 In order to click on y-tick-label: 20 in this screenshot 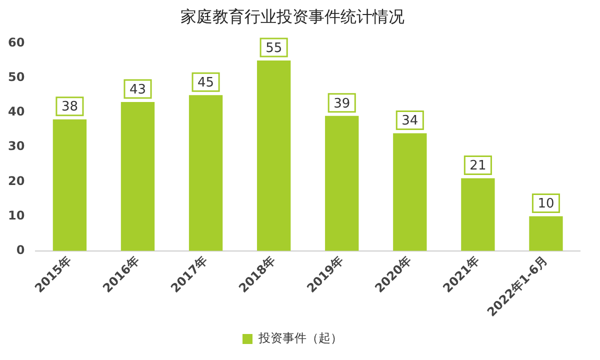, I will do `click(16, 181)`.